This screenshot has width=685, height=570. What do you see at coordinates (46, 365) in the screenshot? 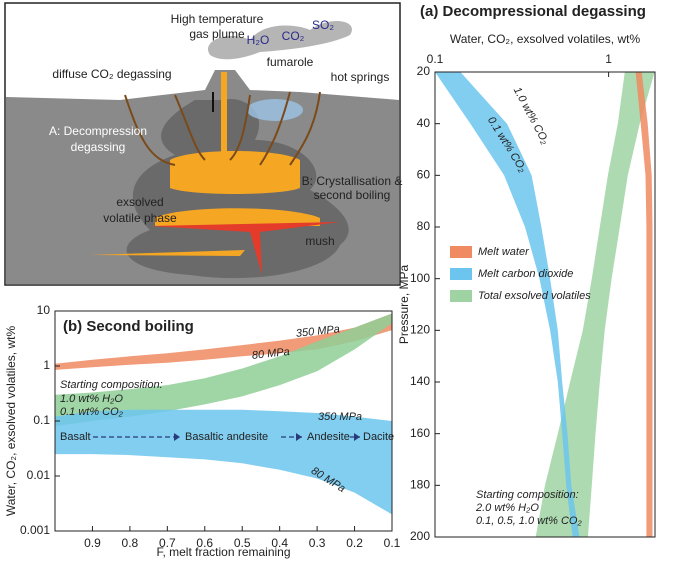
I see `y-tick-label: 1` at bounding box center [46, 365].